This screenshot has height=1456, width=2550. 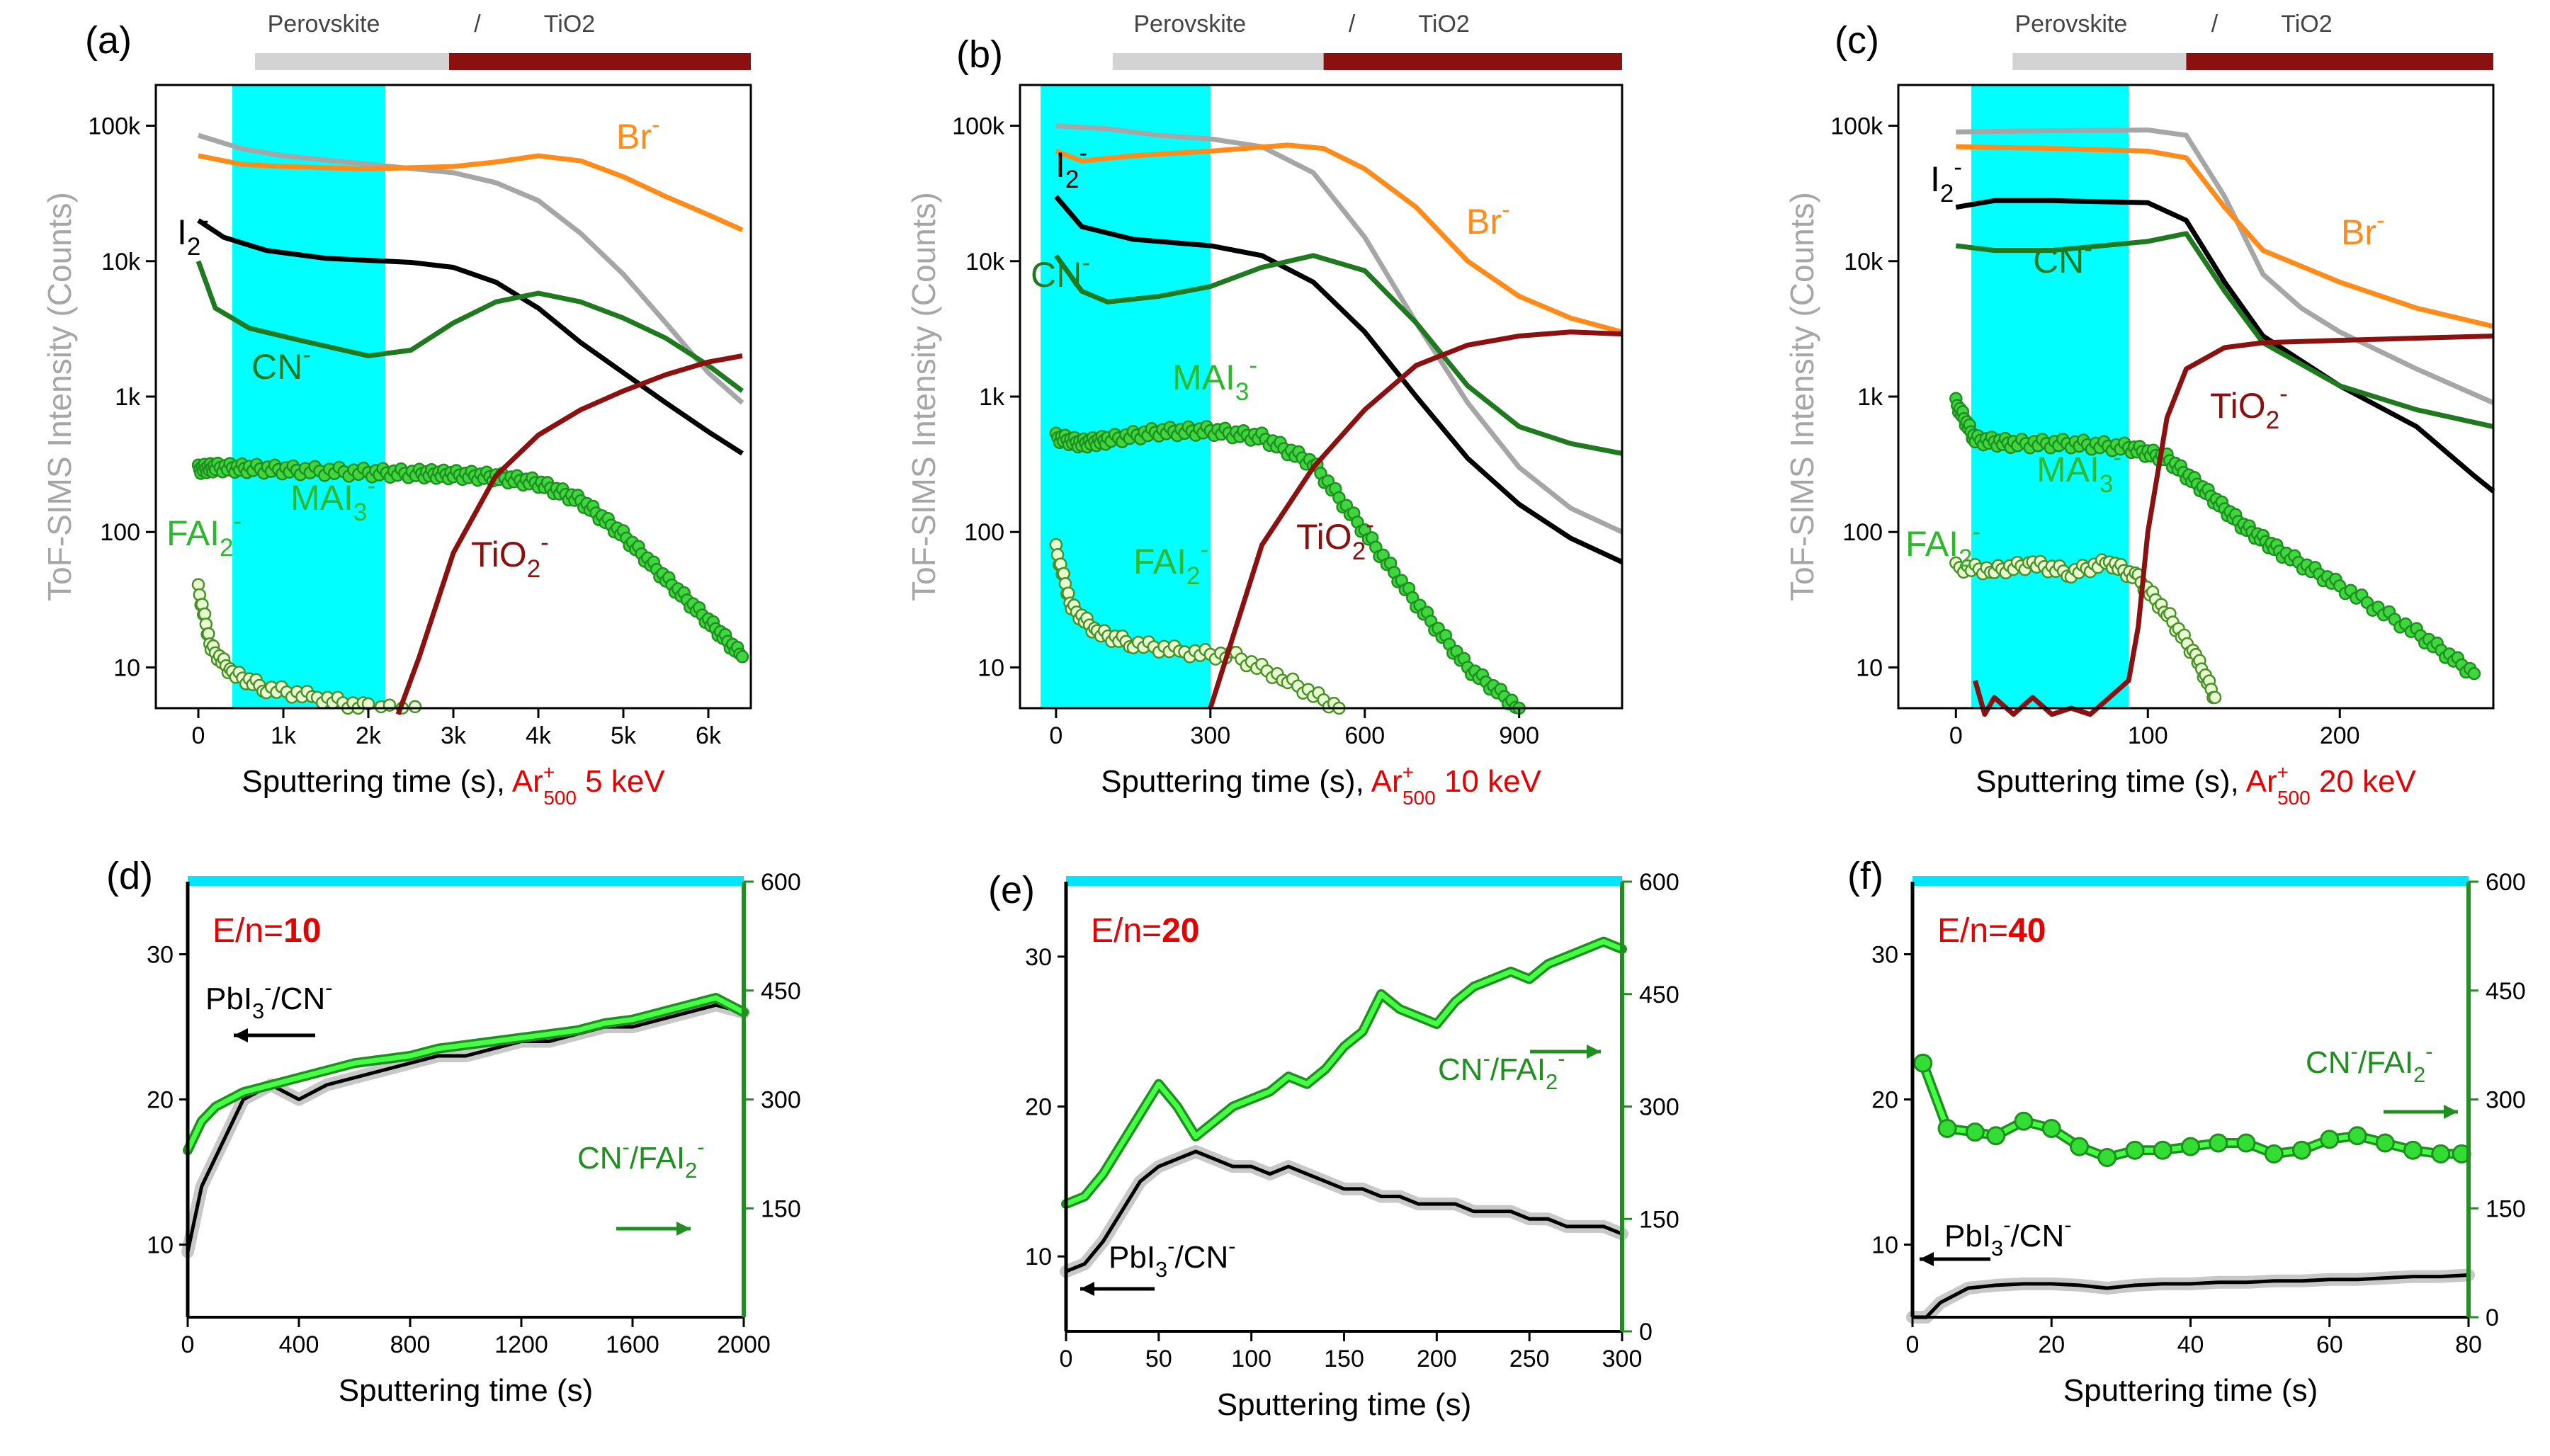 I want to click on x-tick-label: 150, so click(x=1344, y=1359).